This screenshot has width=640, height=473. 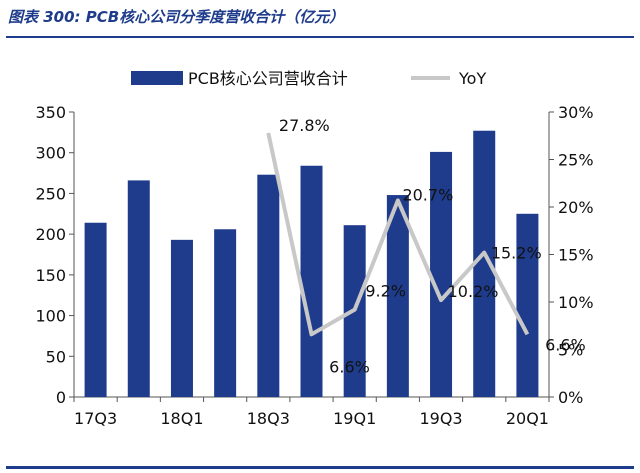 What do you see at coordinates (440, 418) in the screenshot?
I see `x-tick-label: 19Q3` at bounding box center [440, 418].